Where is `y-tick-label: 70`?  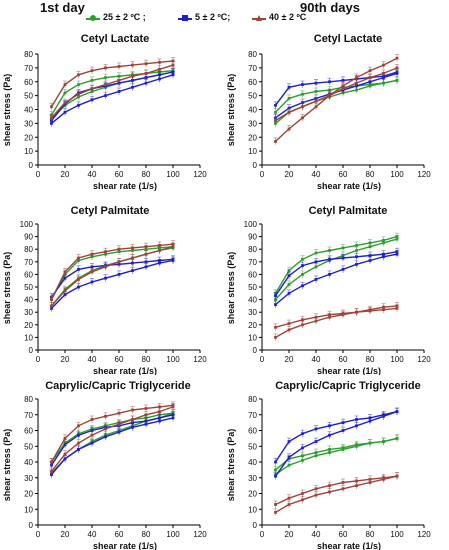 y-tick-label: 70 is located at coordinates (28, 68).